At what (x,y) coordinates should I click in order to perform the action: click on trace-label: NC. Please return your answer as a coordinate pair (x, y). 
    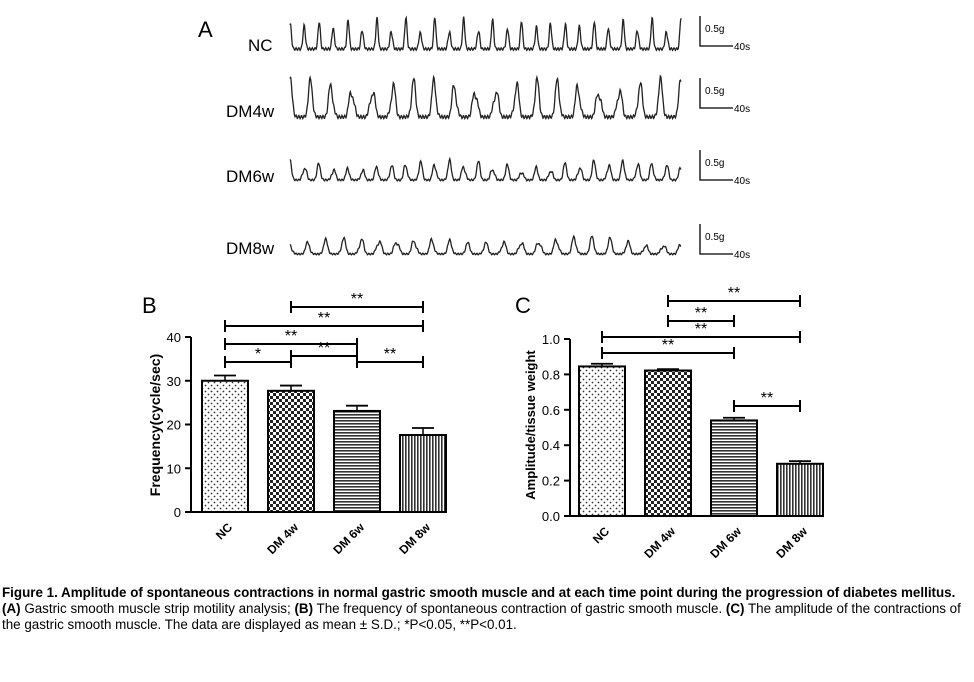
    Looking at the image, I should click on (260, 45).